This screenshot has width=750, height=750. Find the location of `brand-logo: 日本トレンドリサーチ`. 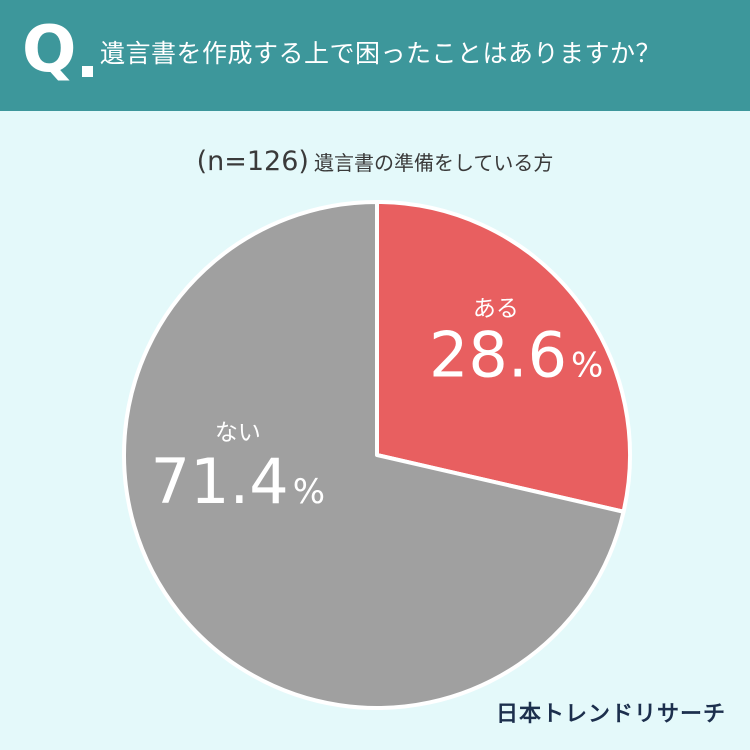

brand-logo: 日本トレンドリサーチ is located at coordinates (610, 714).